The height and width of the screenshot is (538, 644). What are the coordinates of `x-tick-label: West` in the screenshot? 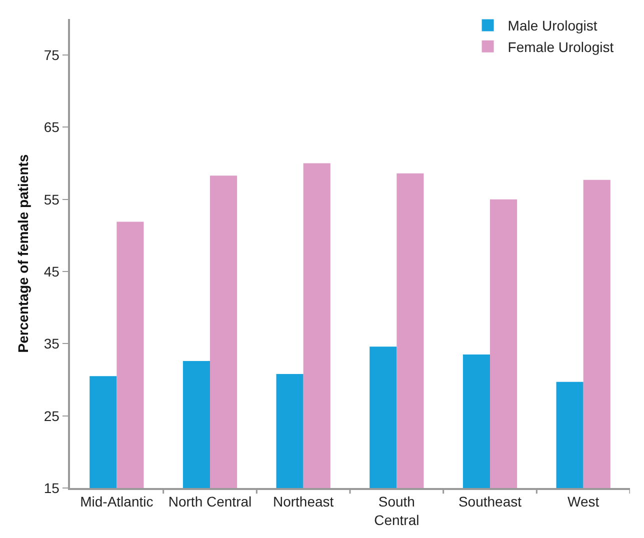 It's located at (584, 502).